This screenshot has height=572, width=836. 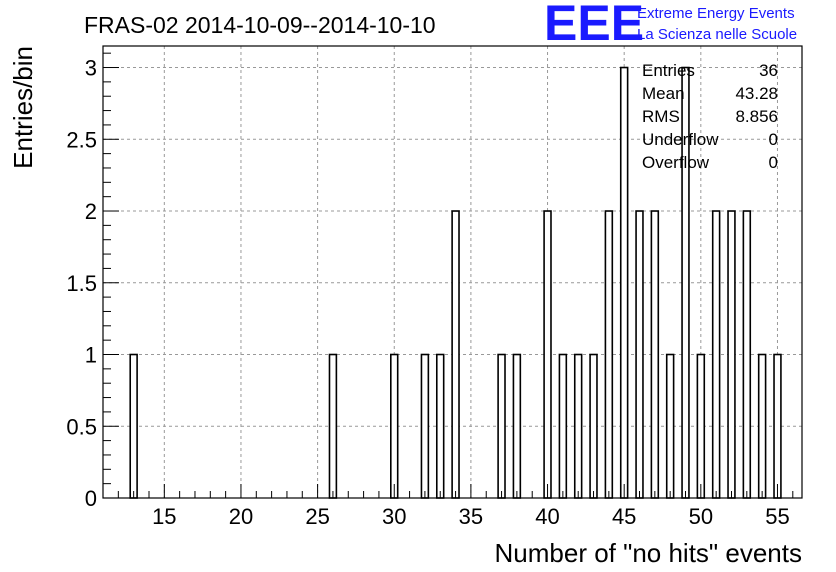 What do you see at coordinates (716, 13) in the screenshot?
I see `logo-line-1: Extreme Energy Events` at bounding box center [716, 13].